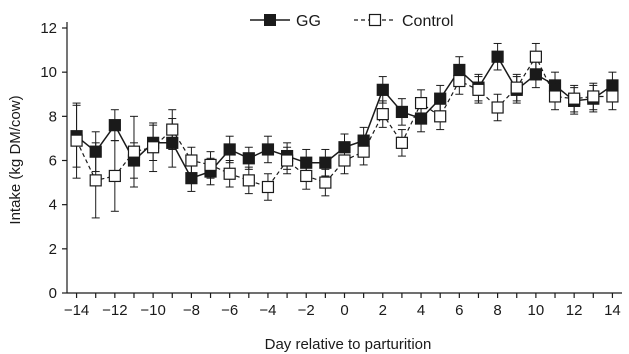 The image size is (629, 354). What do you see at coordinates (270, 20) in the screenshot?
I see `legend-gg-marker` at bounding box center [270, 20].